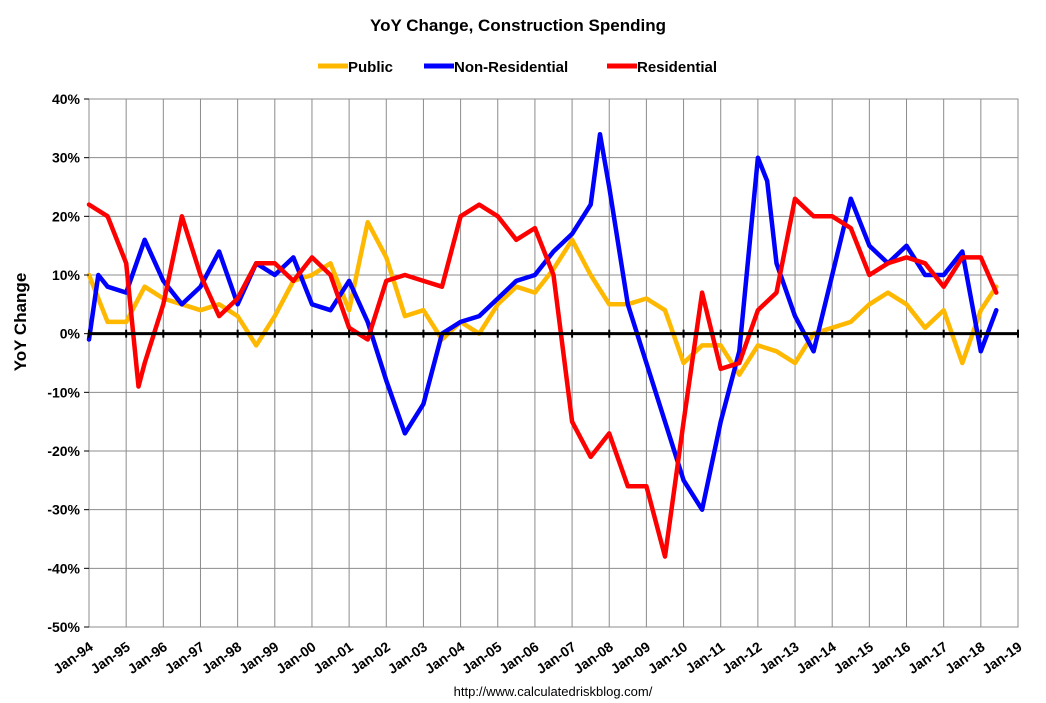 This screenshot has height=703, width=1046. Describe the element at coordinates (511, 67) in the screenshot. I see `legend-label-non-residential: Non-Residential` at that location.